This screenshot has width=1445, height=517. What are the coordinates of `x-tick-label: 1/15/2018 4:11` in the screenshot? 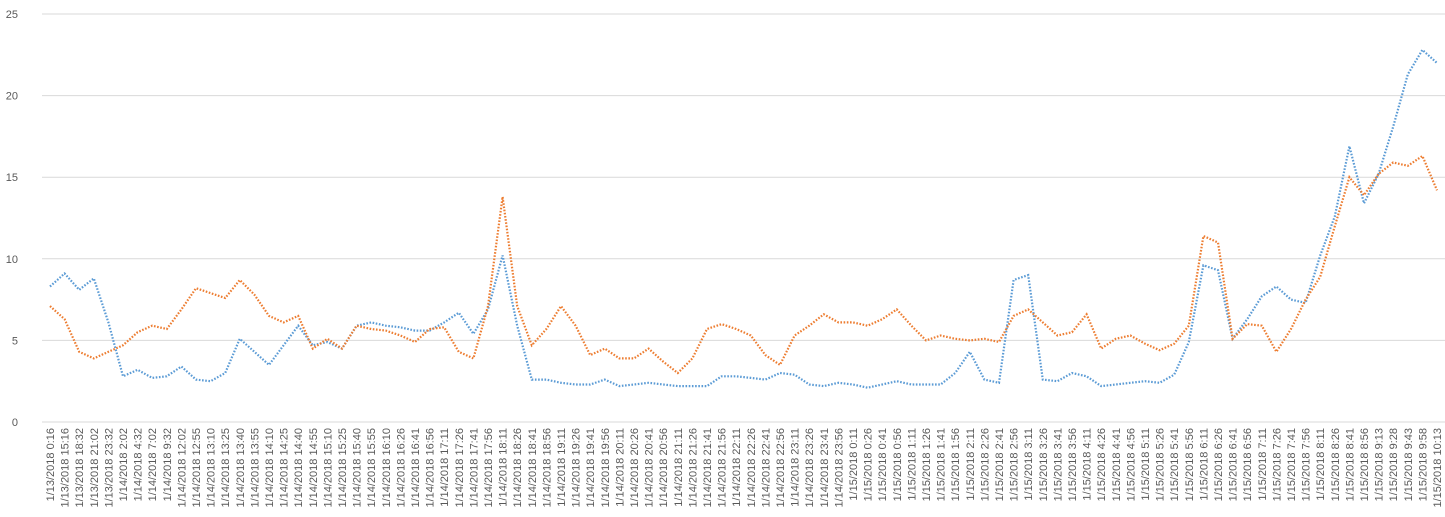 It's located at (1088, 464).